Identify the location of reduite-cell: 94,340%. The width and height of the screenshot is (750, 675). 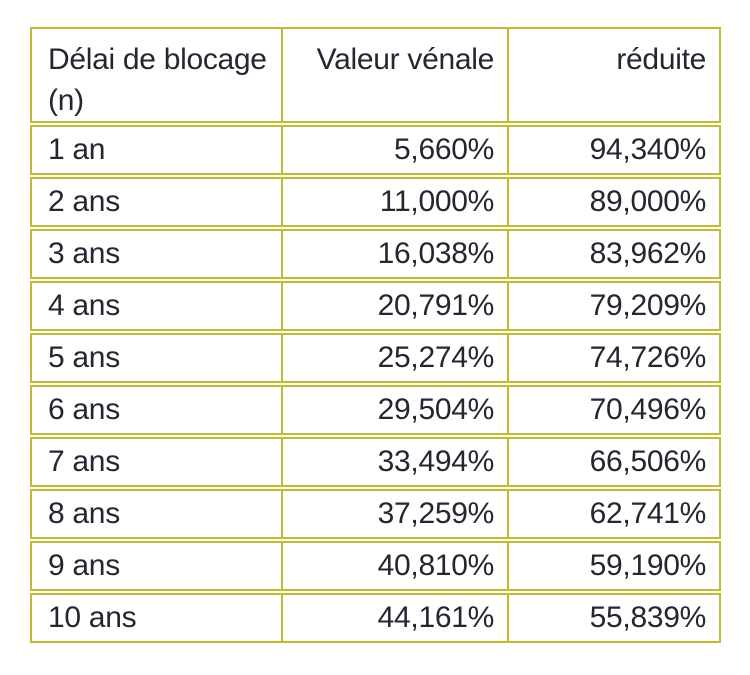
(615, 150).